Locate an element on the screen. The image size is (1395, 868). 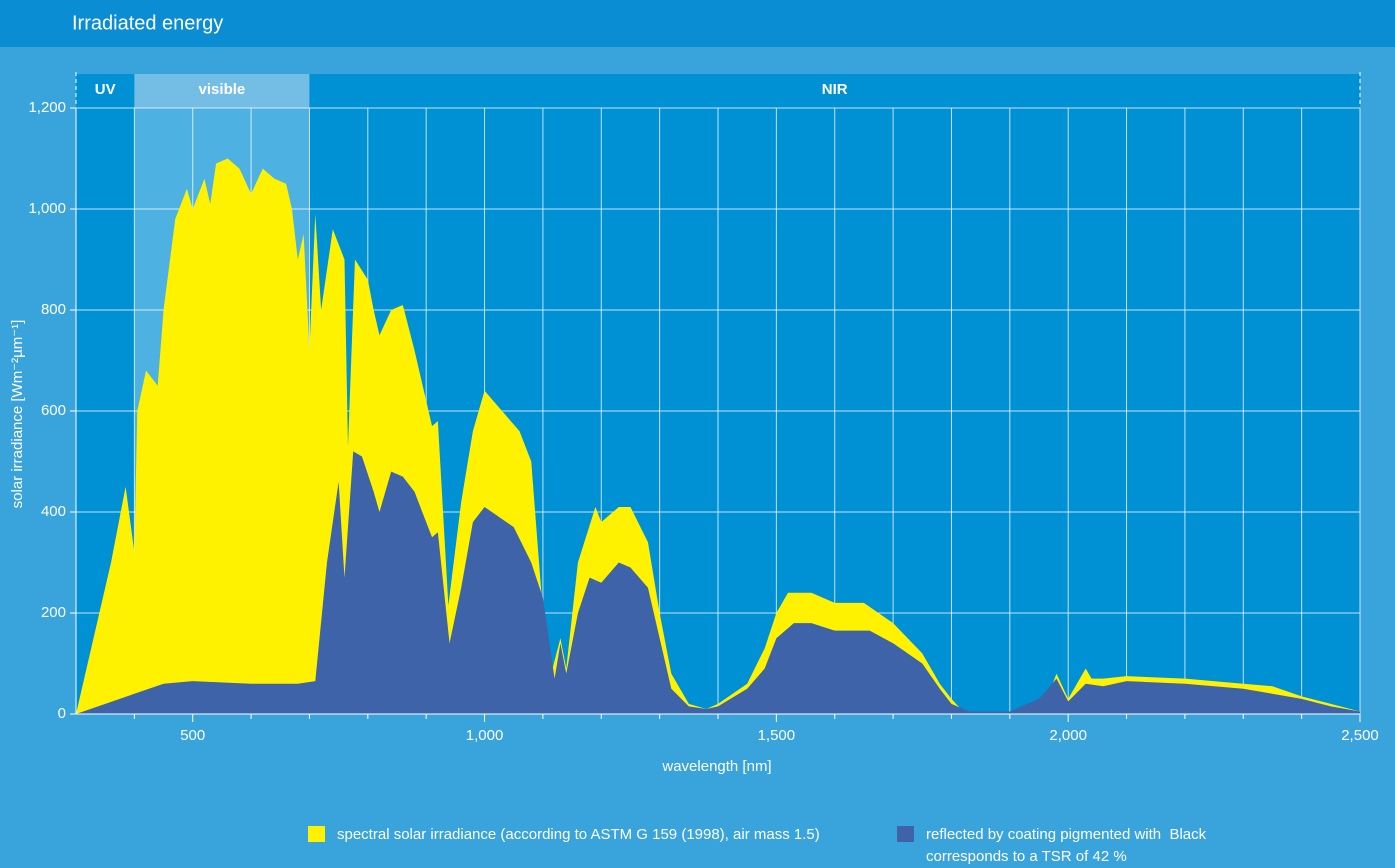
y-tick-label: 1,200 is located at coordinates (47, 107).